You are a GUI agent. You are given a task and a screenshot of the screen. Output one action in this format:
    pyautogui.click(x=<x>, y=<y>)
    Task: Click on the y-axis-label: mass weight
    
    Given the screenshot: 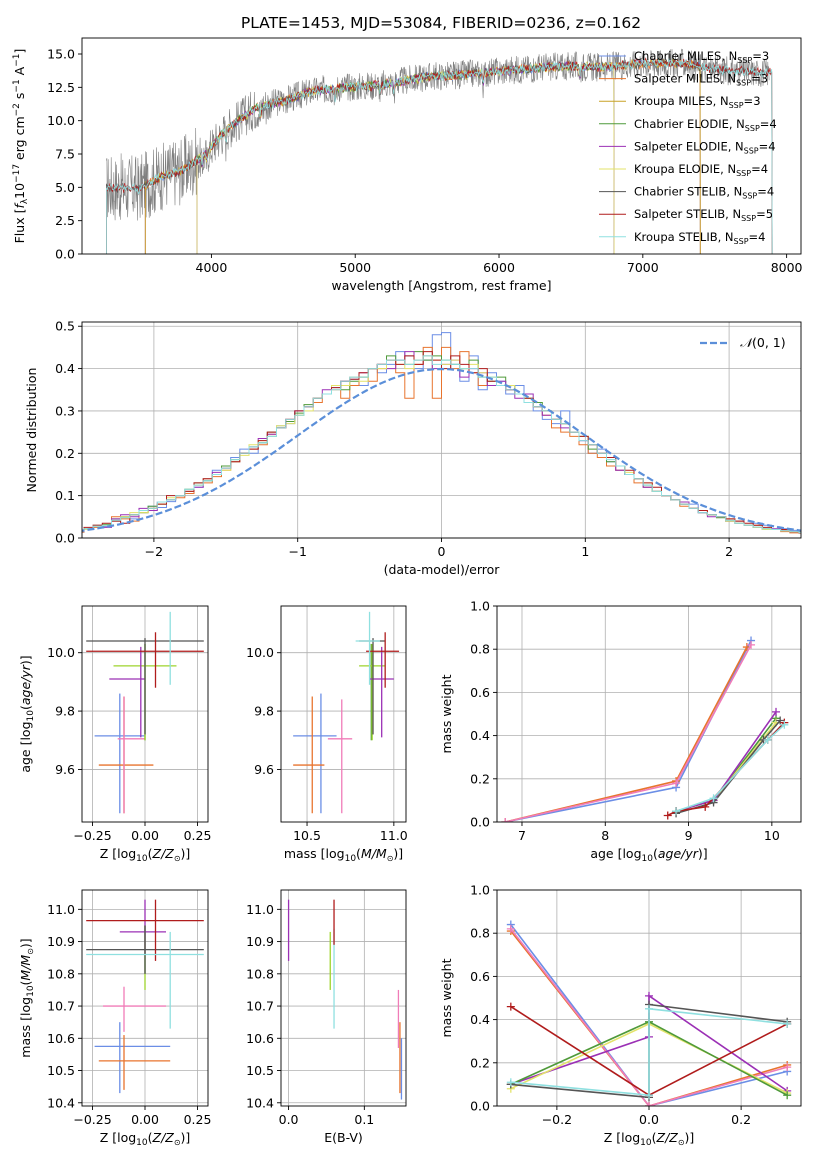 What is the action you would take?
    pyautogui.click(x=446, y=997)
    